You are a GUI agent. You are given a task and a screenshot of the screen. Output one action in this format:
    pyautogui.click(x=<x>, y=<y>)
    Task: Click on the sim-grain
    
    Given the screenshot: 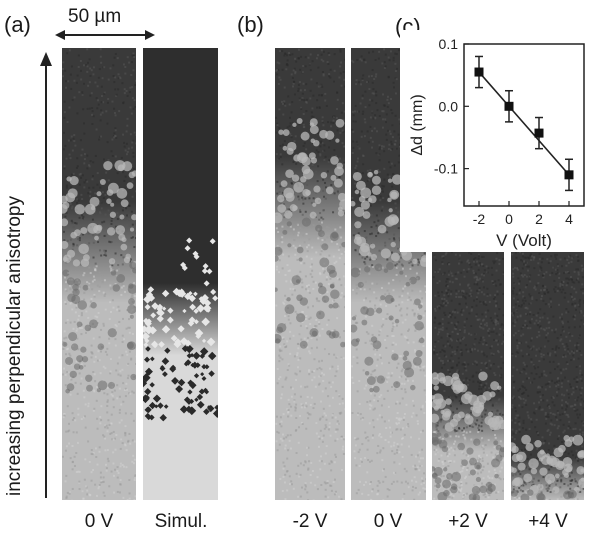 What is the action you would take?
    pyautogui.click(x=160, y=319)
    